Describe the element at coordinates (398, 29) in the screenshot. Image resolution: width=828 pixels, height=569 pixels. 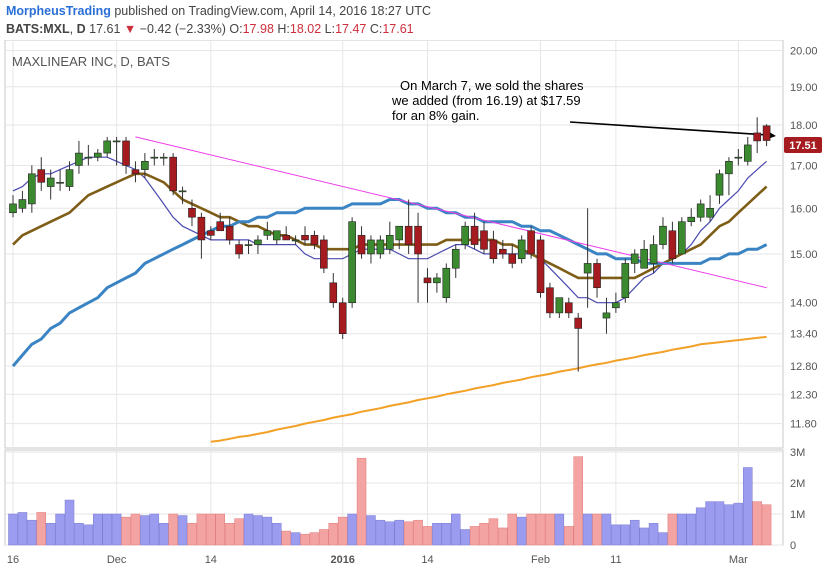
I see `close-value: 17.61` at that location.